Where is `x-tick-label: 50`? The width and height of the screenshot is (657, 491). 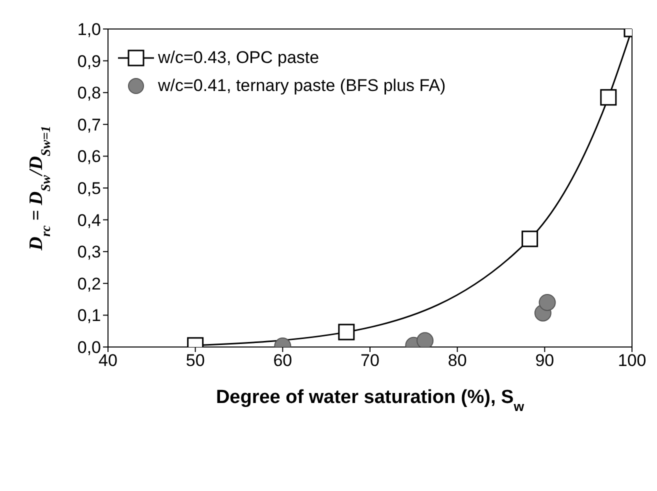
x-tick-label: 50 is located at coordinates (195, 360).